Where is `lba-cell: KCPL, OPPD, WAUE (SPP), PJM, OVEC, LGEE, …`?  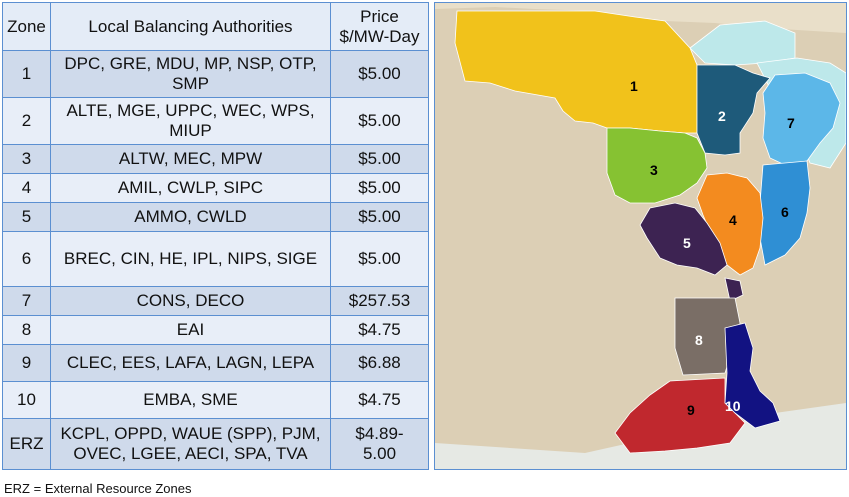 lba-cell: KCPL, OPPD, WAUE (SPP), PJM, OVEC, LGEE, … is located at coordinates (190, 444).